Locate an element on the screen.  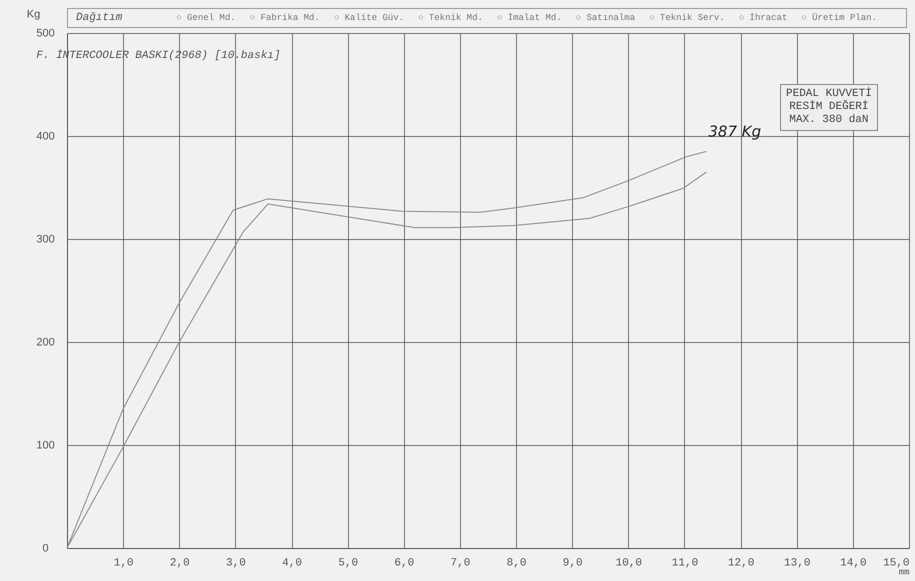
x-tick-label: 15,0 is located at coordinates (896, 564).